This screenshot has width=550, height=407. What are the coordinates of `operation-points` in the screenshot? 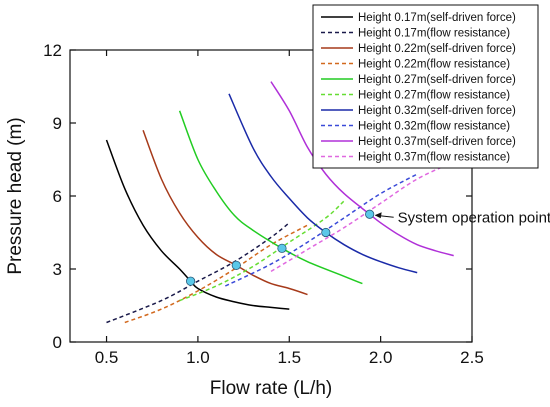 It's located at (280, 247).